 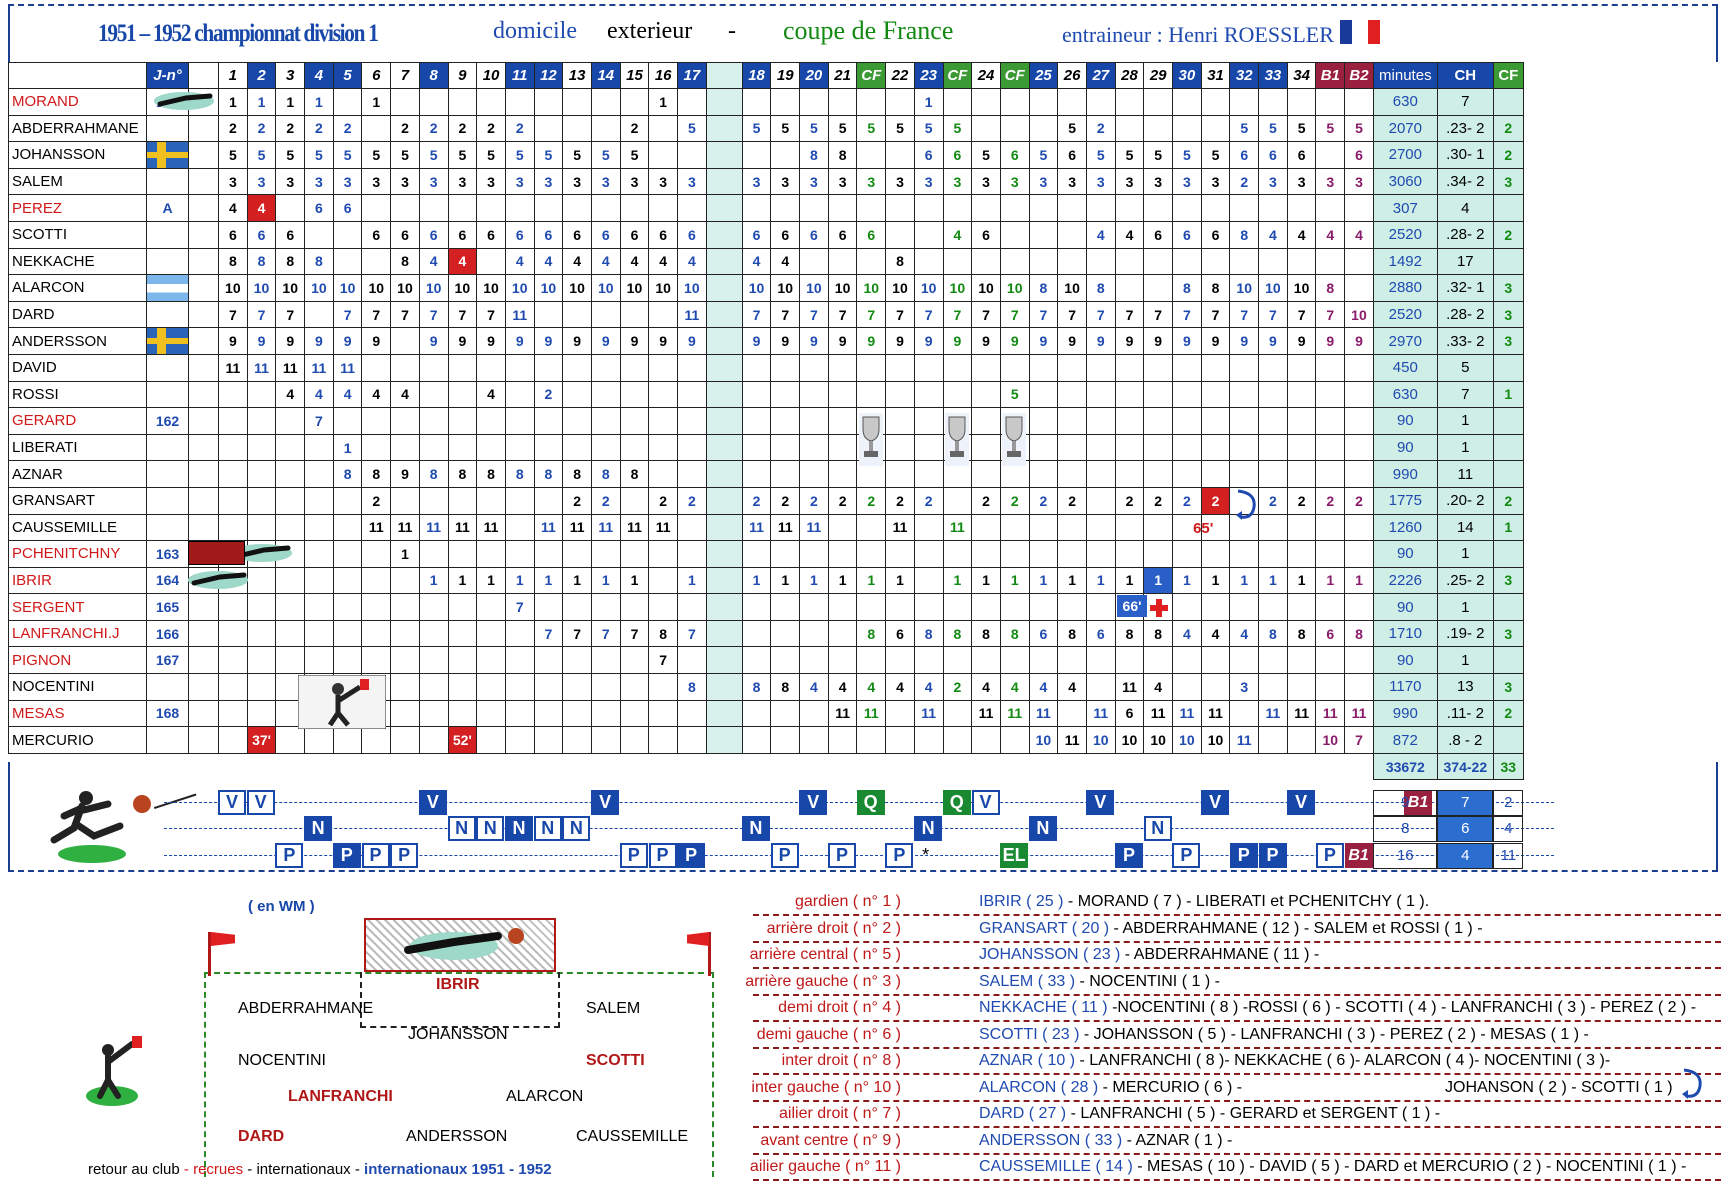 What do you see at coordinates (986, 75) in the screenshot?
I see `match-col-header: 24` at bounding box center [986, 75].